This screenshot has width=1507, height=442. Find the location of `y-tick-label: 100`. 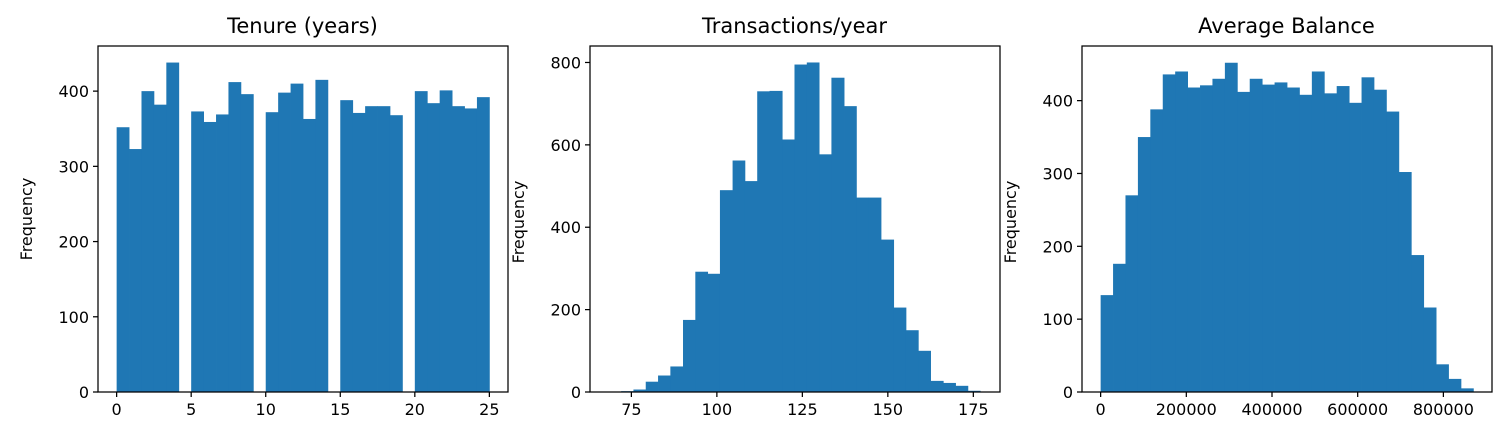

y-tick-label: 100 is located at coordinates (1057, 319).